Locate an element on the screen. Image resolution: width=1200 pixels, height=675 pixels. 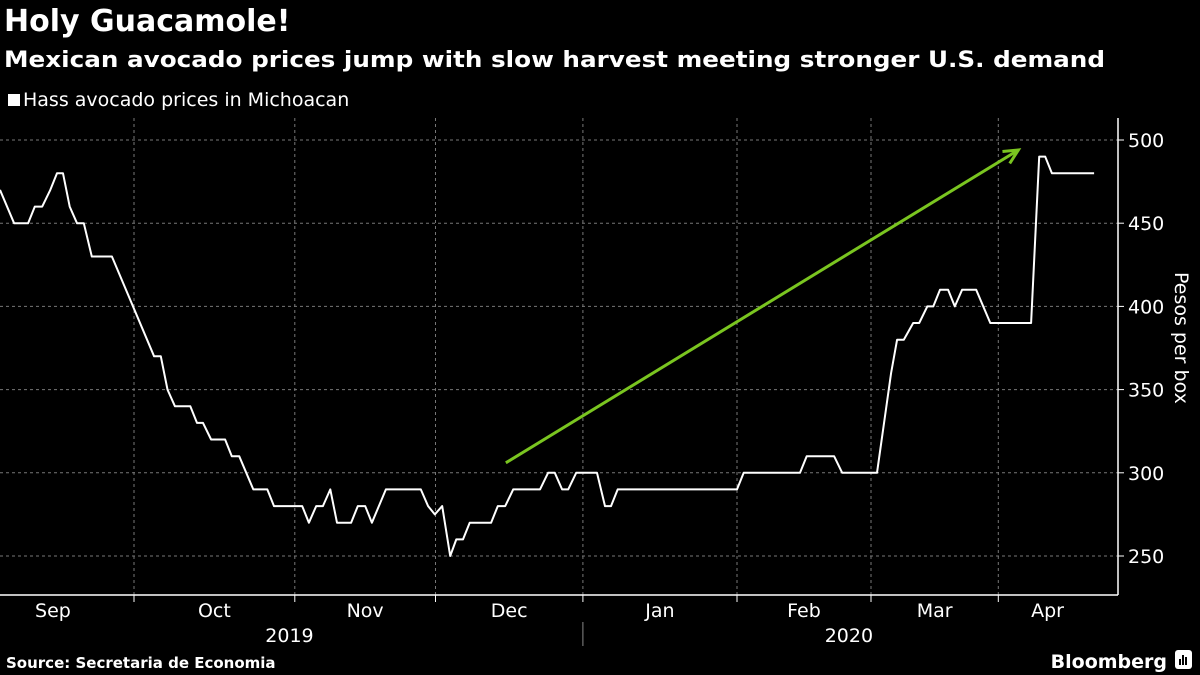
x-tick-label-month: Nov is located at coordinates (365, 611).